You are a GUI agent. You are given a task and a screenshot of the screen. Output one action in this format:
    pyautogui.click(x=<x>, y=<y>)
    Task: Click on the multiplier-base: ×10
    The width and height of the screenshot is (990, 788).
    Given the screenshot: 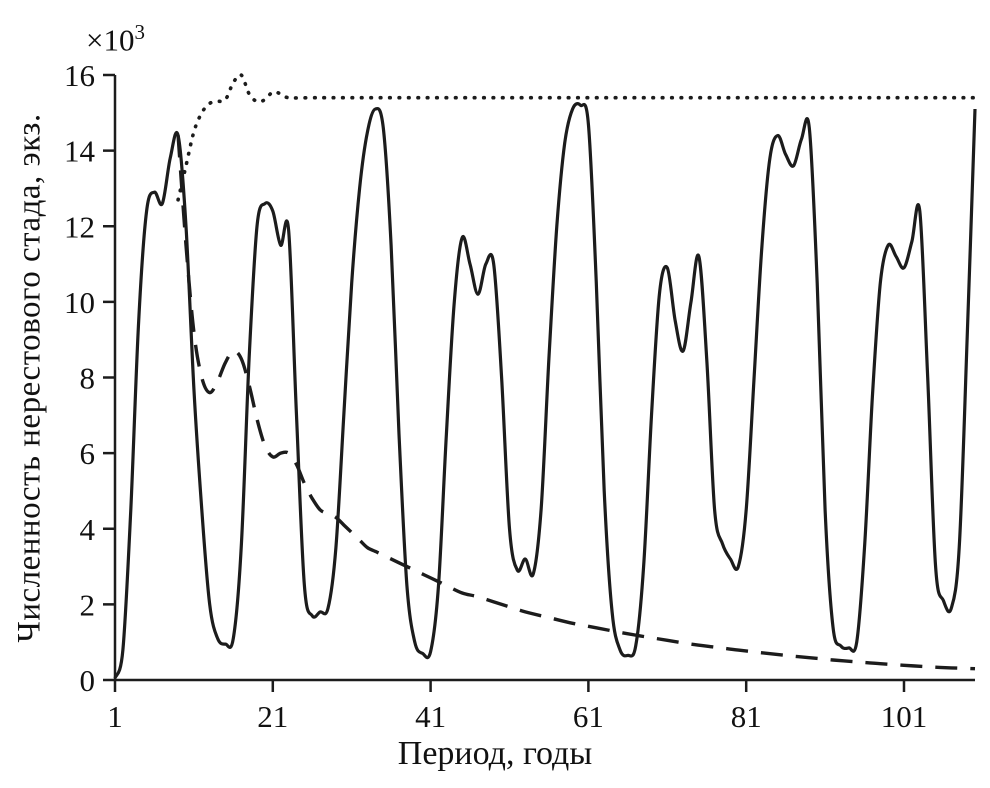 What is the action you would take?
    pyautogui.click(x=110, y=40)
    